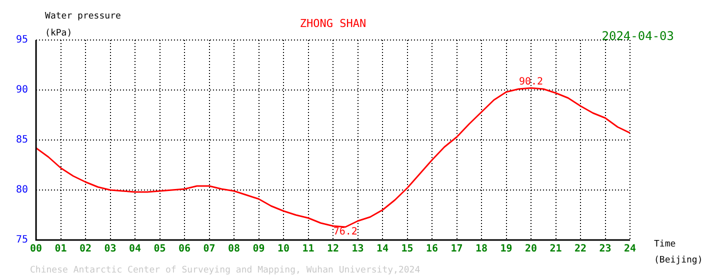 This screenshot has height=278, width=710. I want to click on x-tick-label: 10, so click(284, 249).